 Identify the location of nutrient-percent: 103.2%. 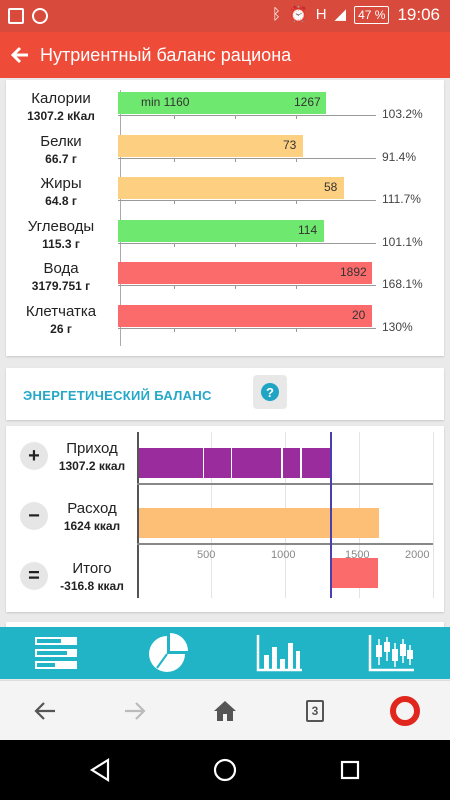
(402, 114).